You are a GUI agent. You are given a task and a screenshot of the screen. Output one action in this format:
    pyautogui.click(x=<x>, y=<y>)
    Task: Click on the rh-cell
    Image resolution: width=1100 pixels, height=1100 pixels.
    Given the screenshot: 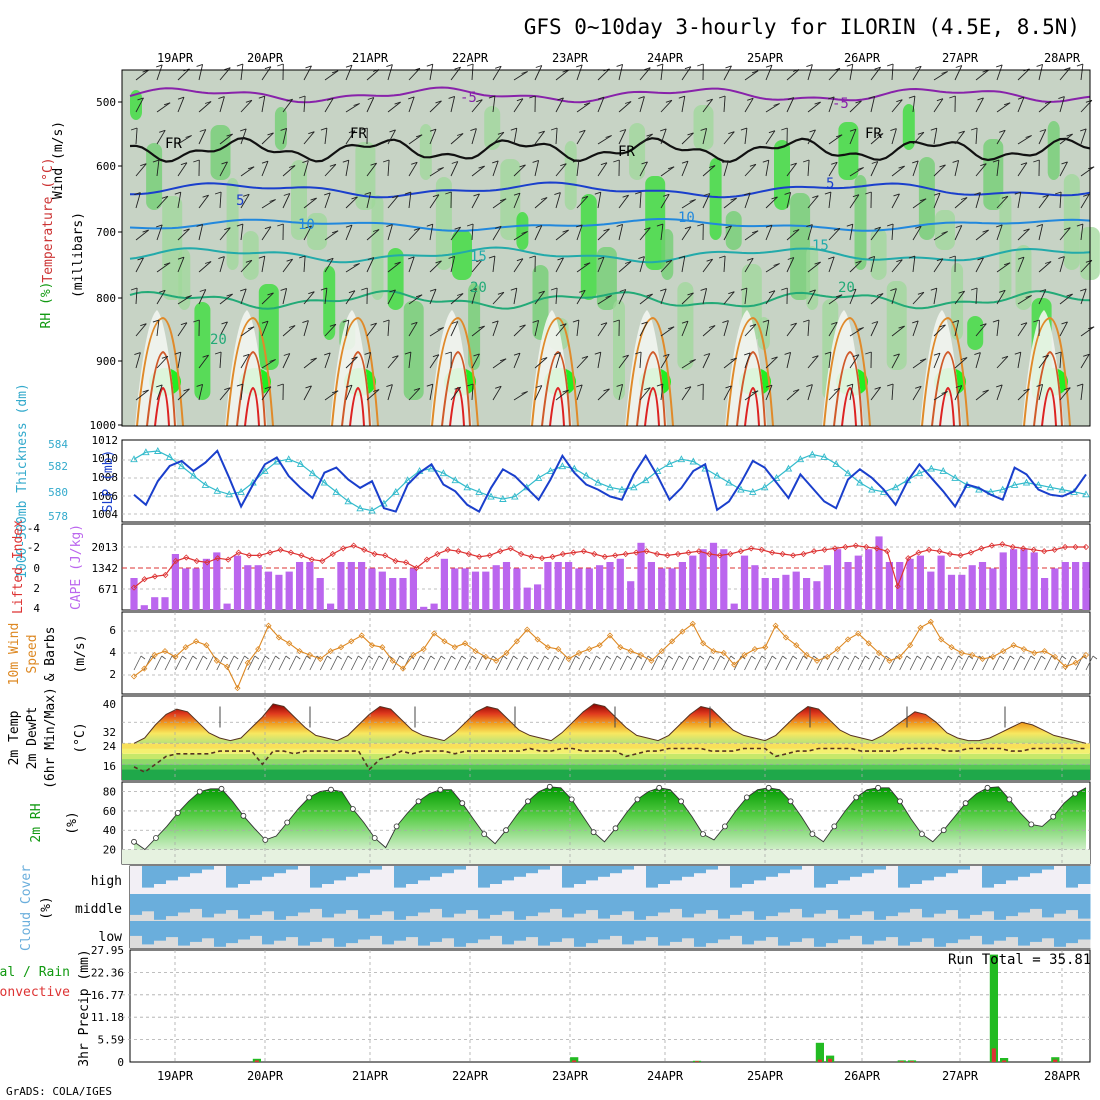 What is the action you would take?
    pyautogui.click(x=908, y=127)
    